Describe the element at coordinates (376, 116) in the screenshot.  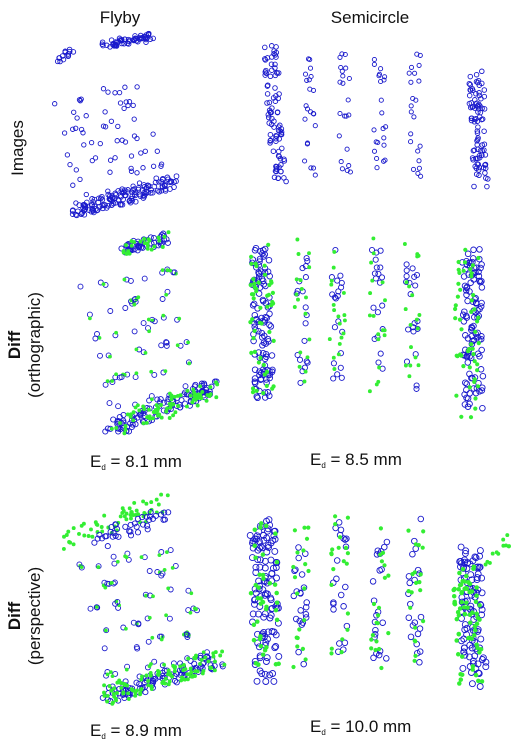
I see `semicircle-images-panel` at that location.